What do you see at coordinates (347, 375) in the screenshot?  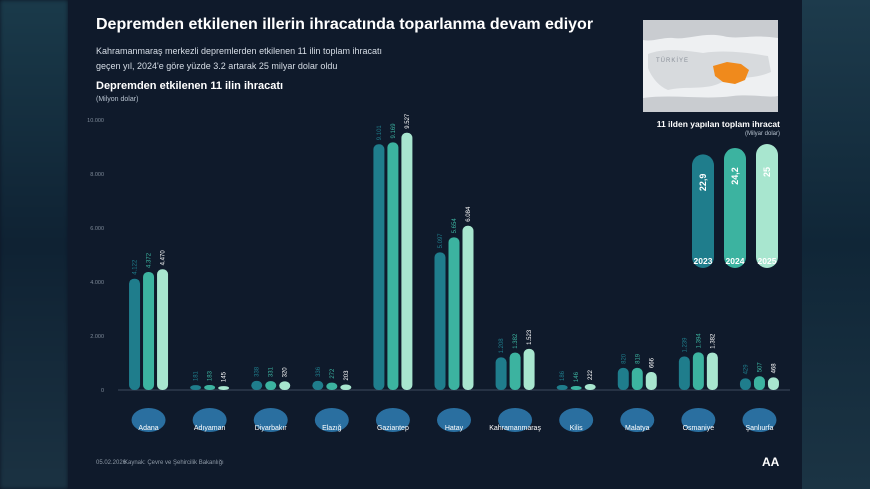 I see `bar-value-label: 203` at bounding box center [347, 375].